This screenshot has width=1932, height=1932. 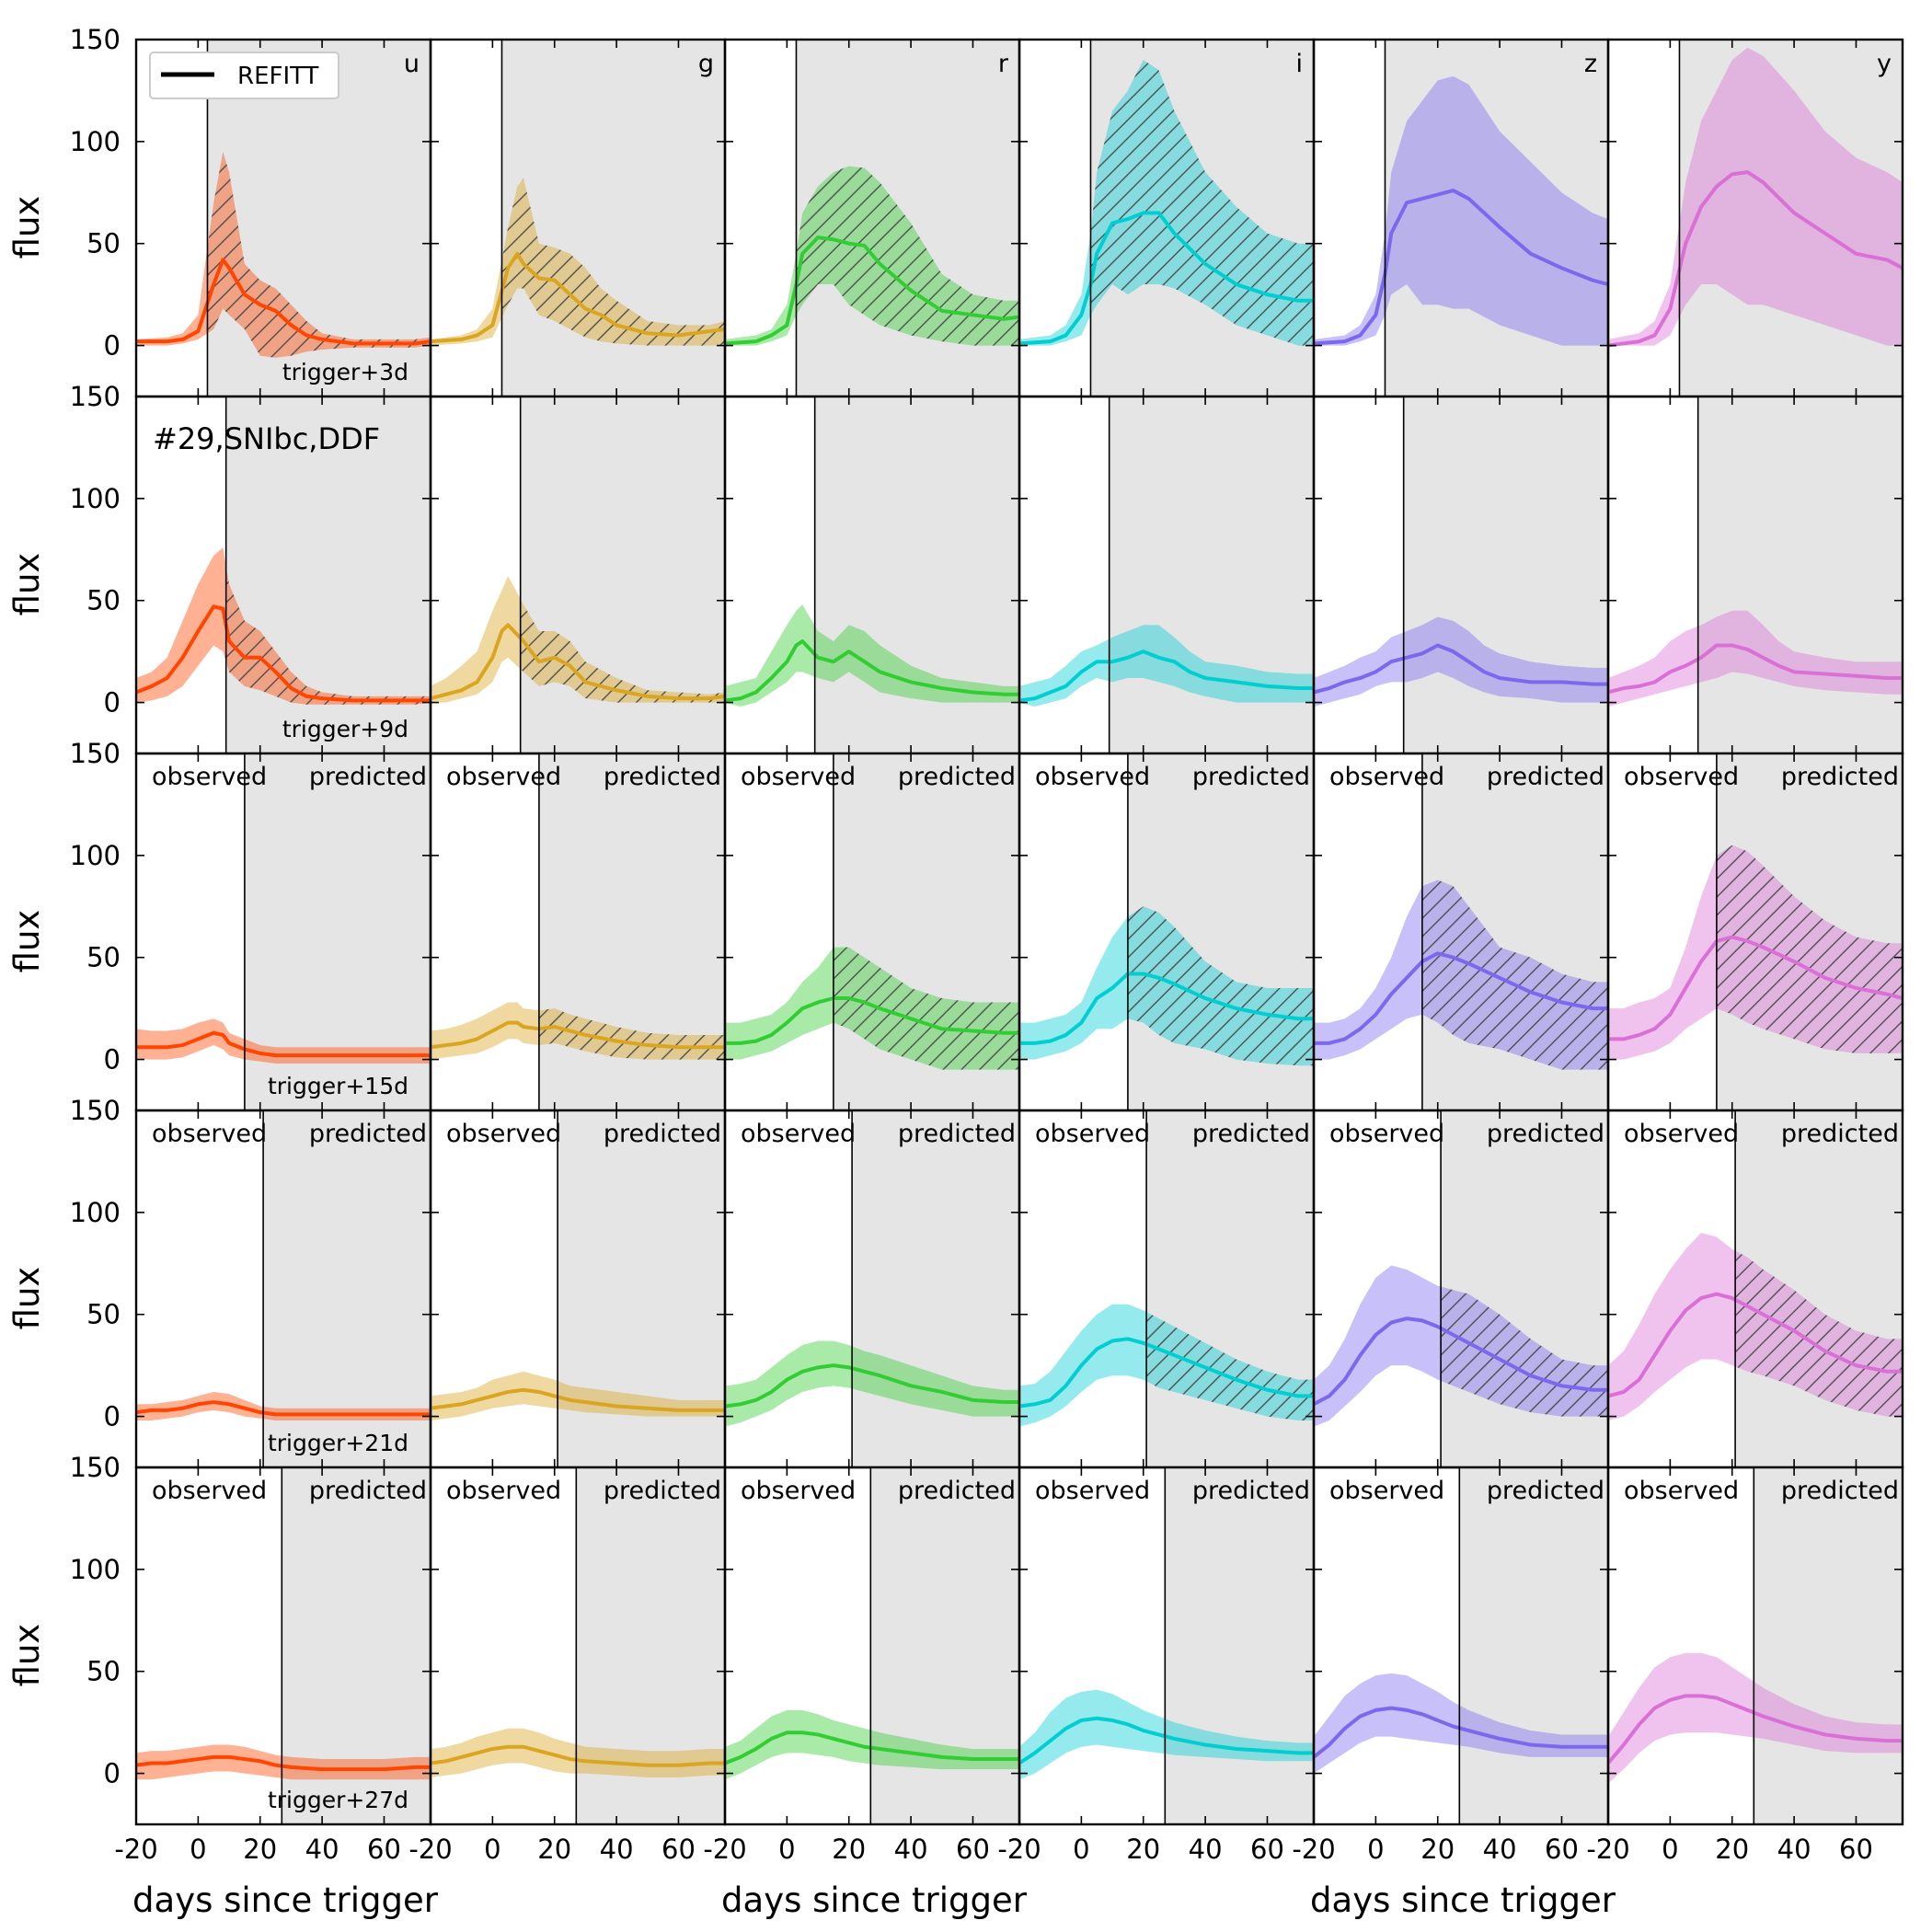 I want to click on legend-label: REFITT, so click(x=278, y=76).